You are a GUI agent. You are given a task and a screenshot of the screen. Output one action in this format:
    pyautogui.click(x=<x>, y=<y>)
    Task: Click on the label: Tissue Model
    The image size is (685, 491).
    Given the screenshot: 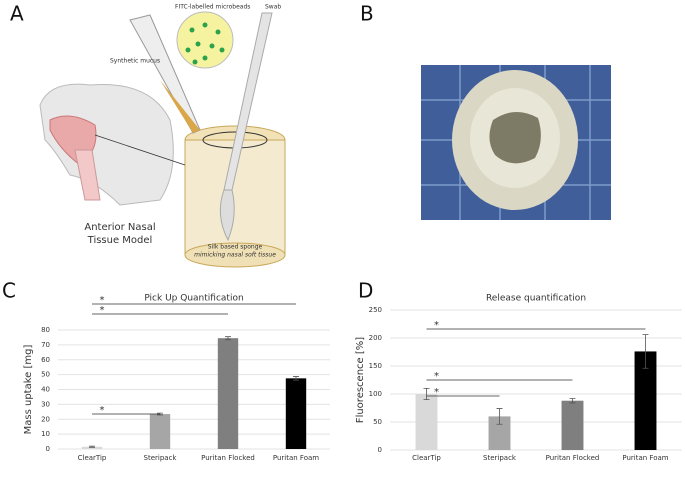 What is the action you would take?
    pyautogui.click(x=120, y=240)
    